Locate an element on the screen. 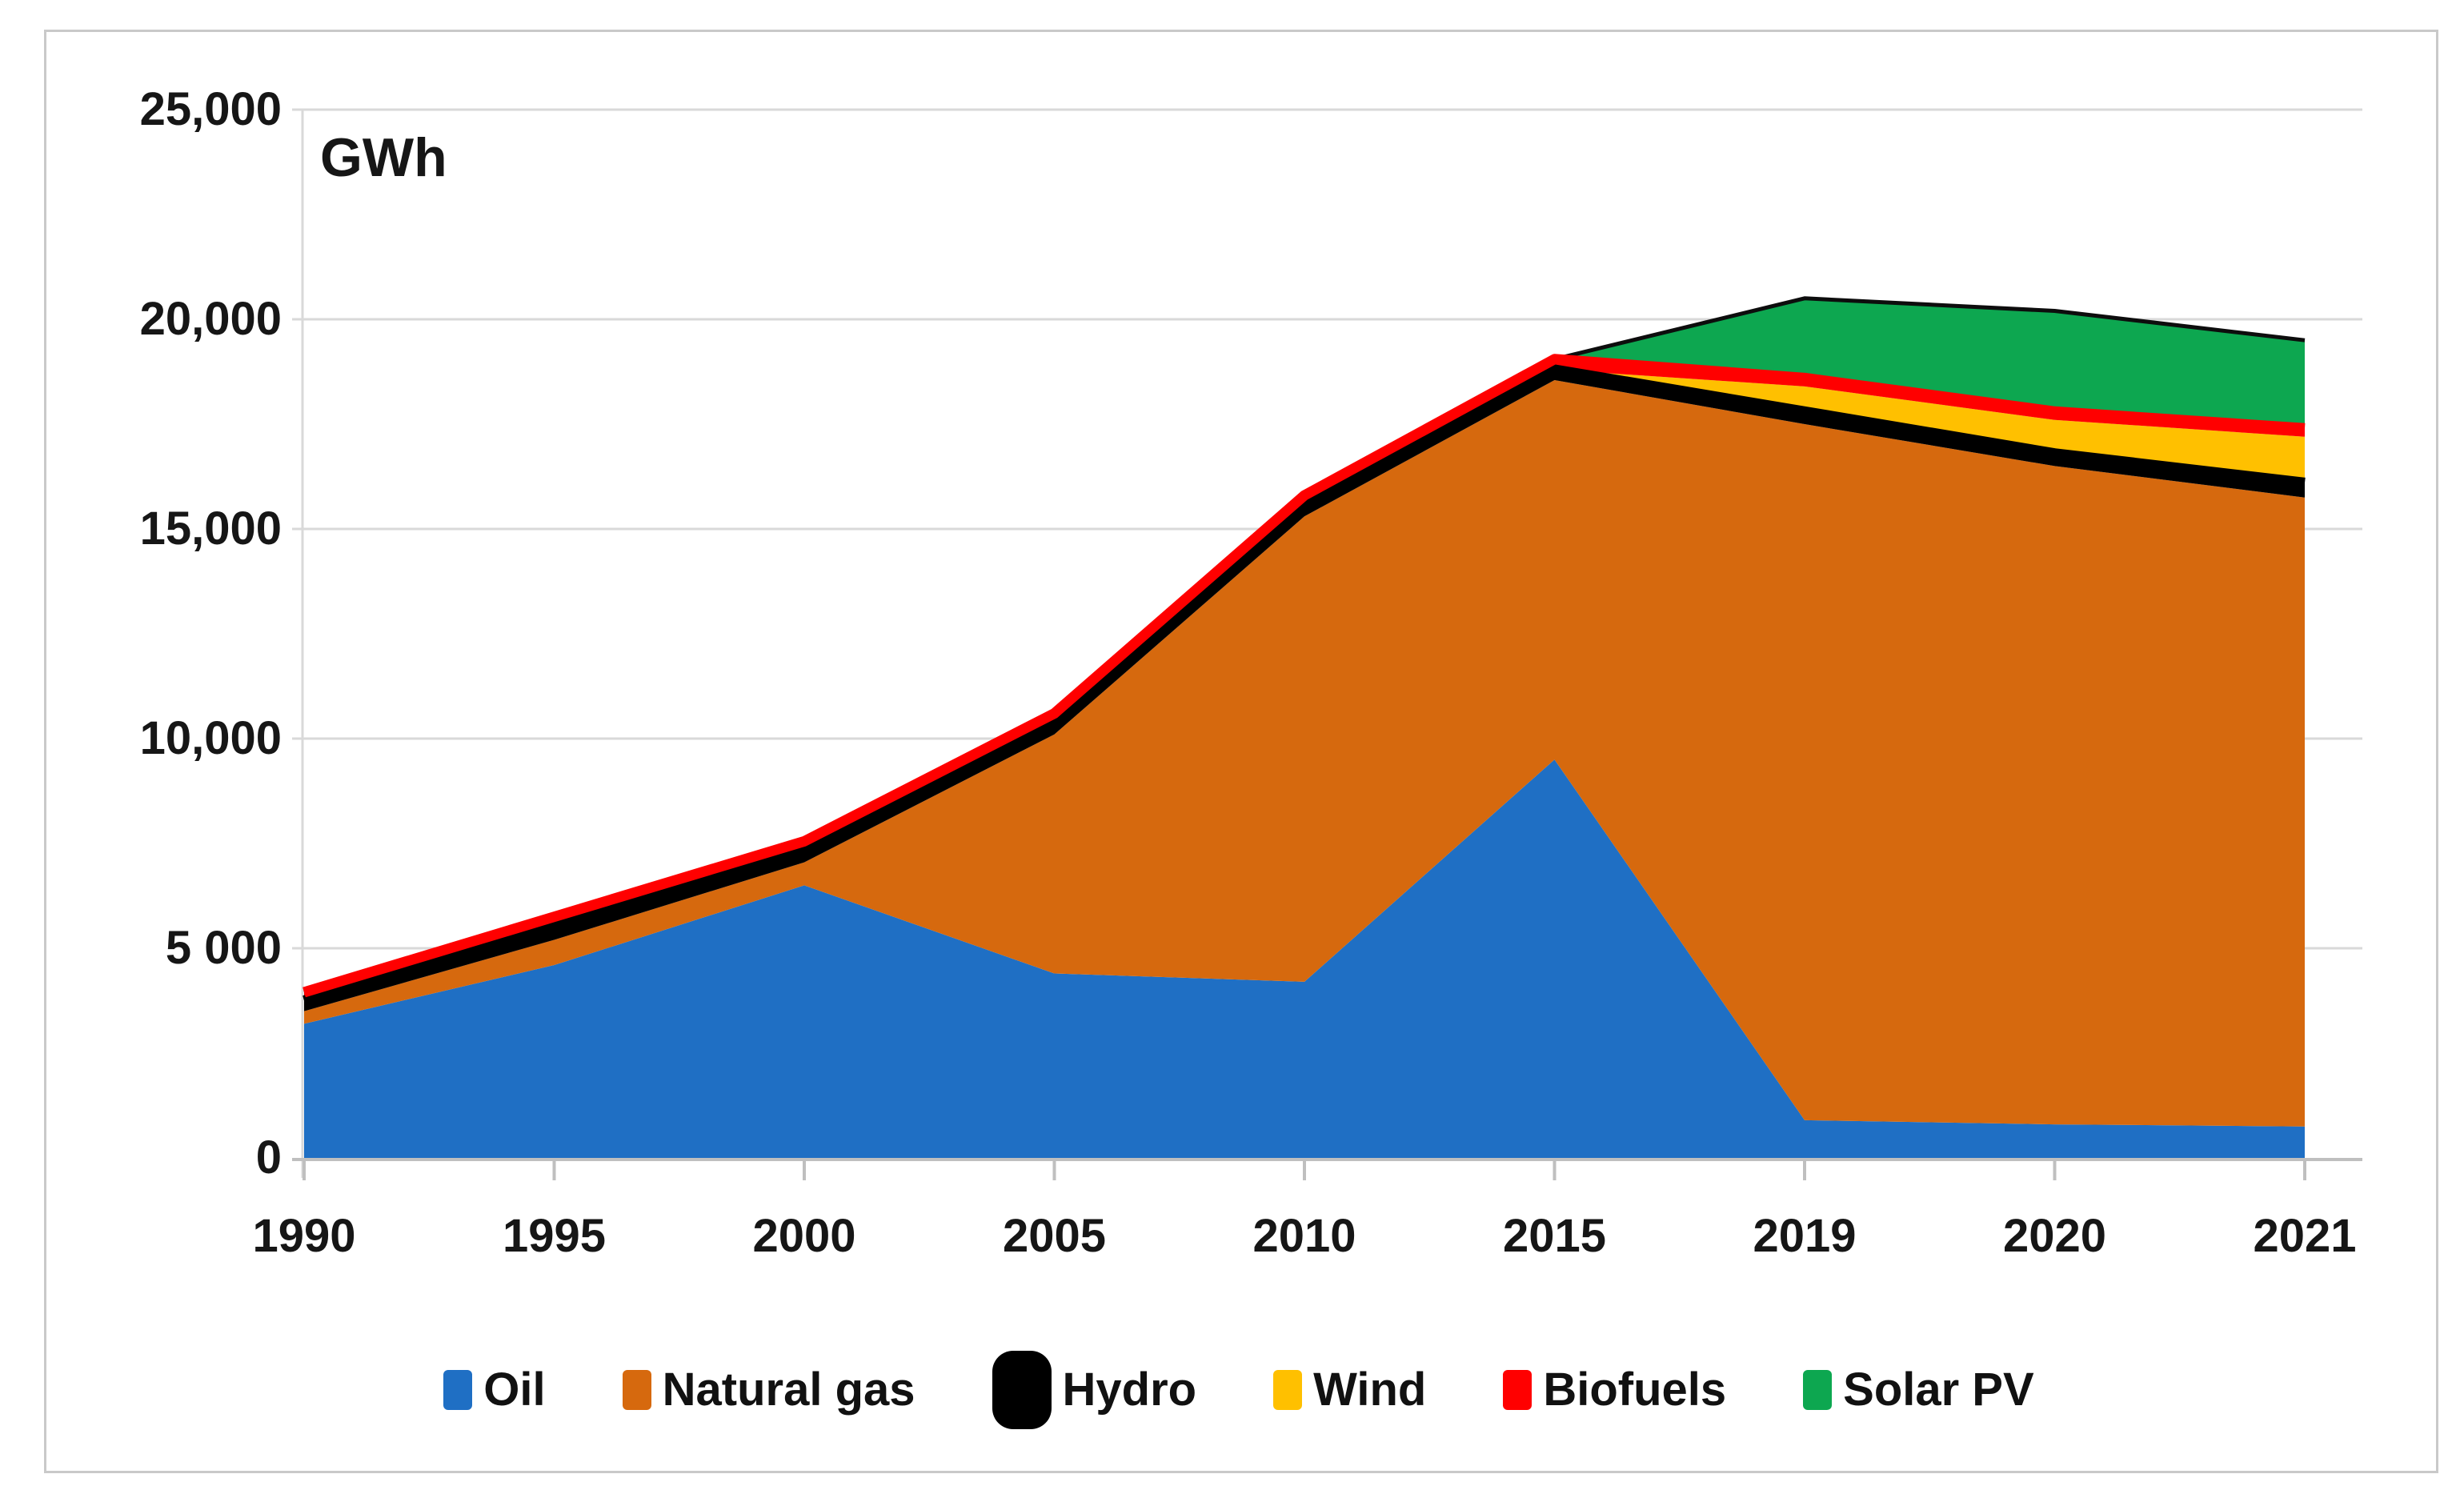 Image resolution: width=2464 pixels, height=1498 pixels. legend-item-wind: Wind is located at coordinates (1350, 1390).